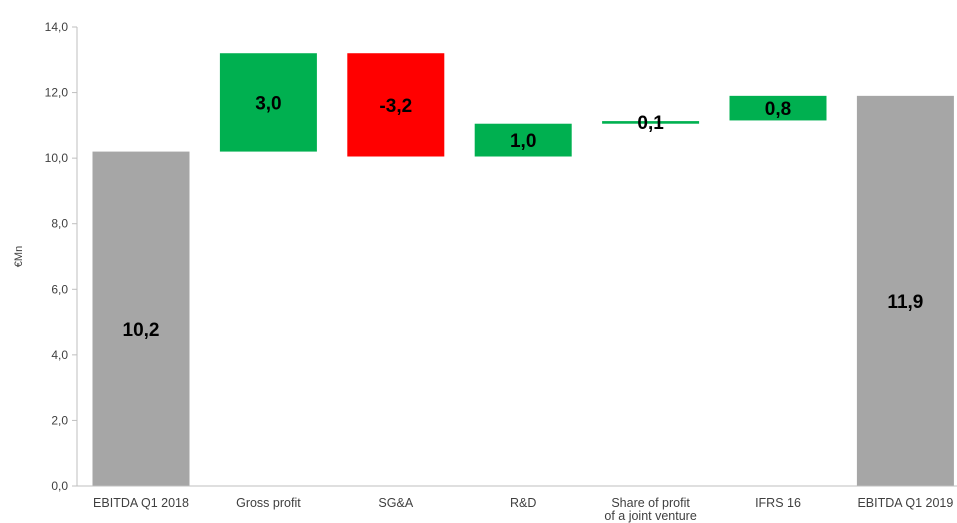  I want to click on data-label: 1,0, so click(523, 141).